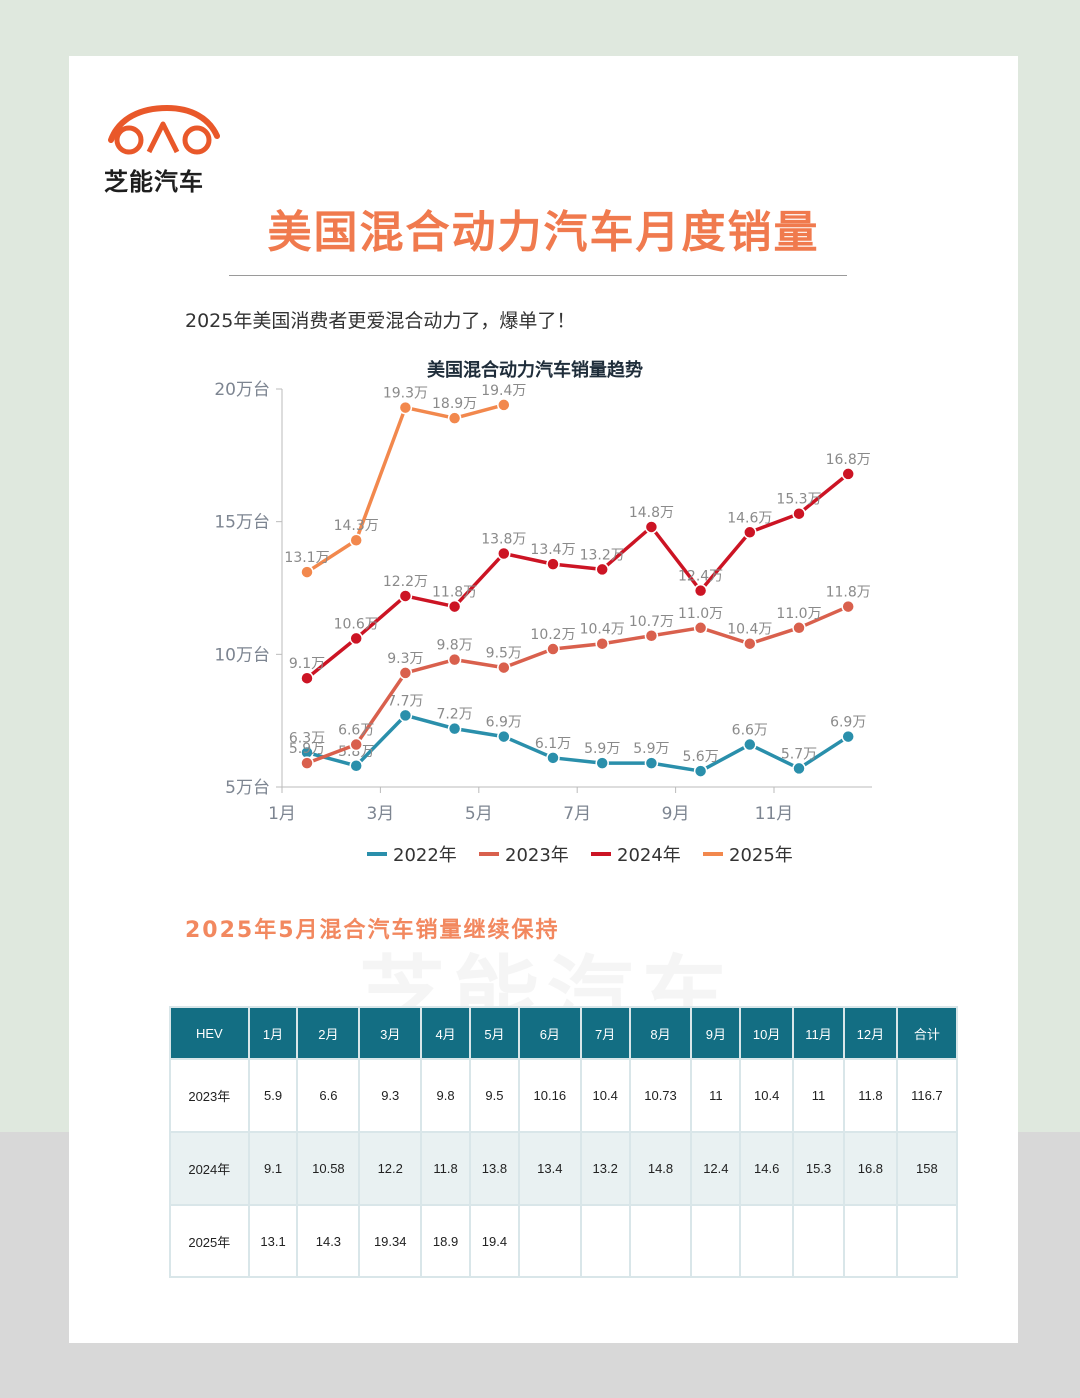 This screenshot has height=1398, width=1080. I want to click on data-label: 9.1万, so click(307, 664).